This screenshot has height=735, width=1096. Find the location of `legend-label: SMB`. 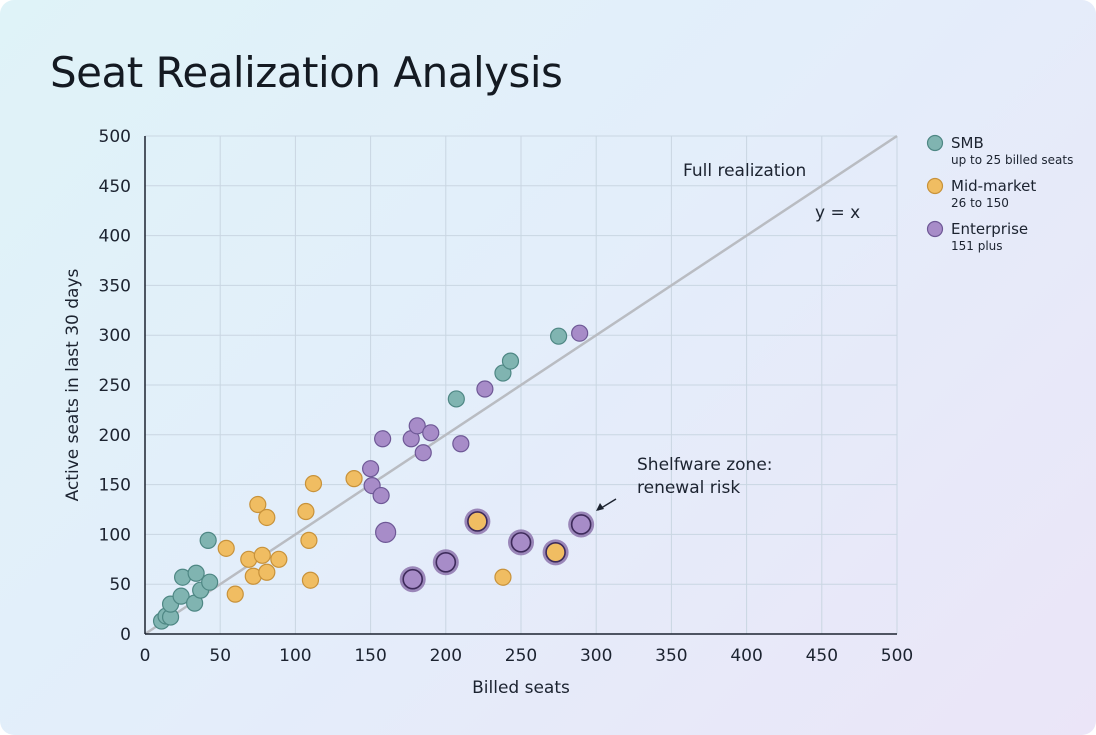

legend-label: SMB is located at coordinates (967, 143).